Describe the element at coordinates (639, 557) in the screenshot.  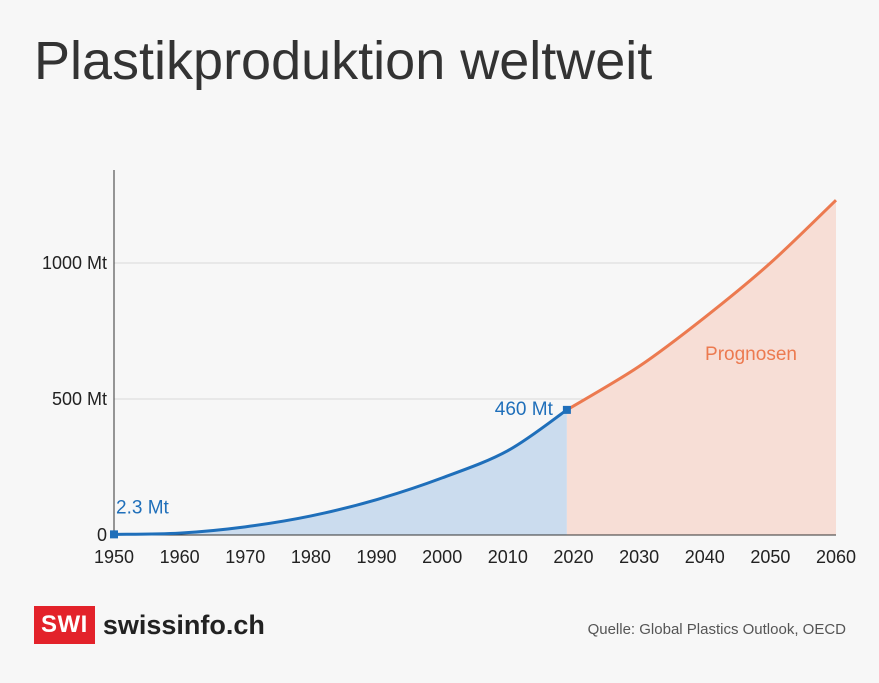
I see `x-tick-label: 2030` at that location.